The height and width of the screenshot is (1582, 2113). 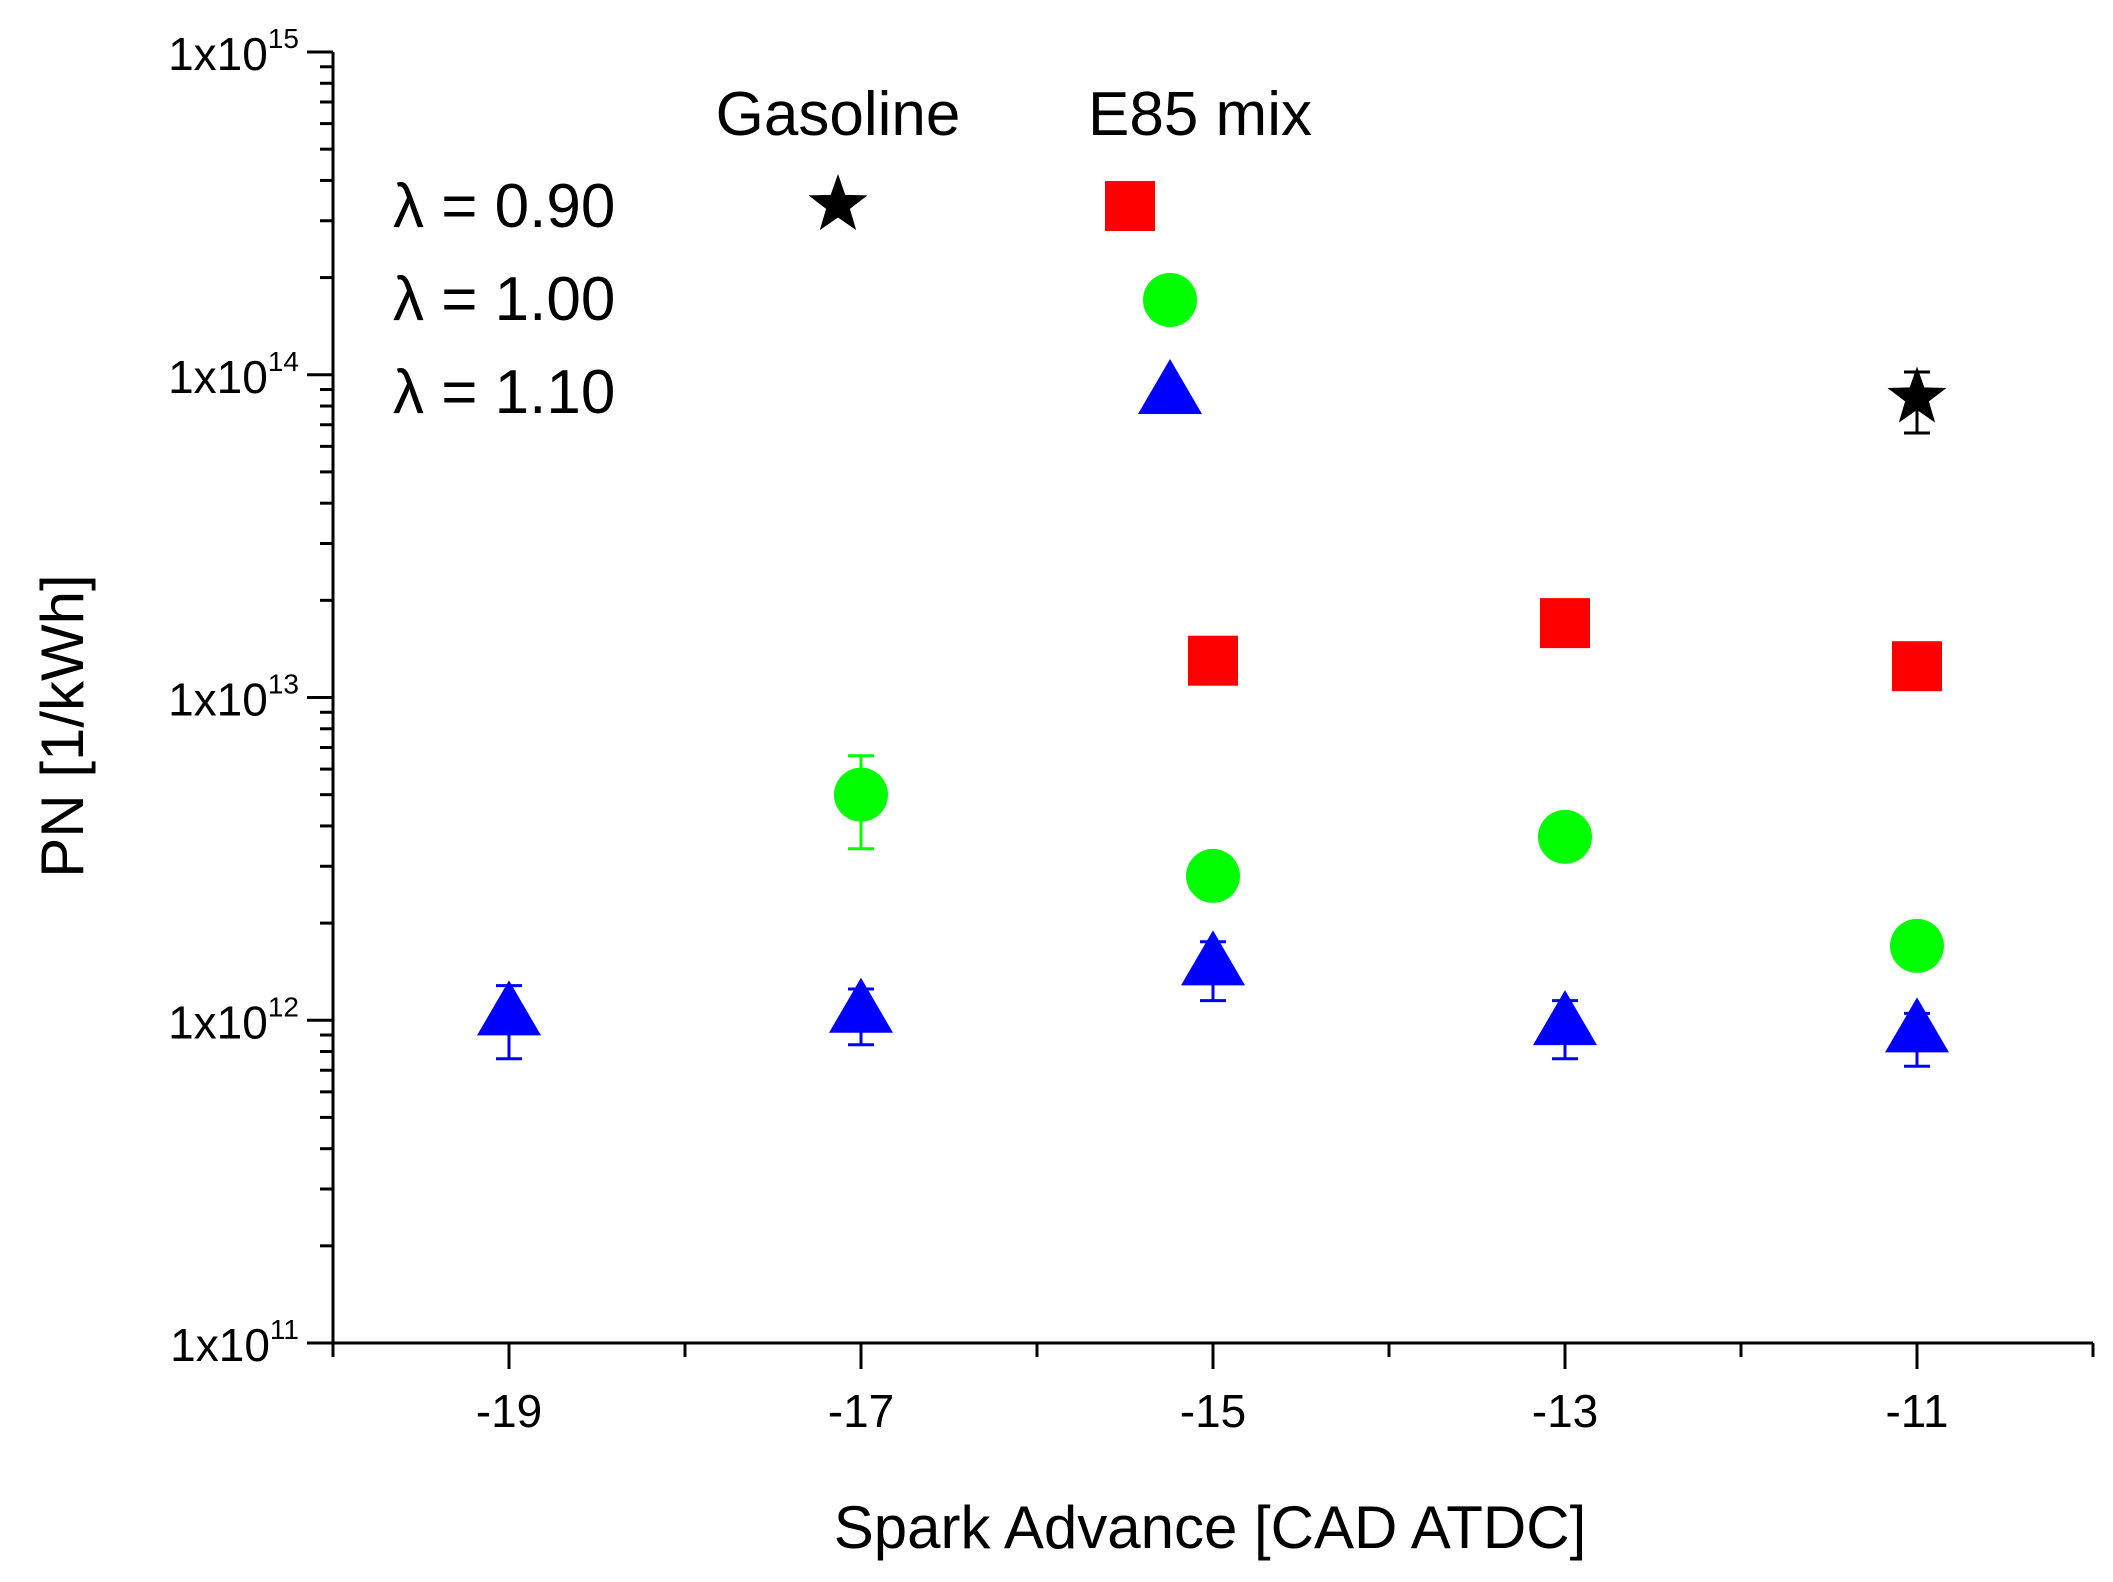 I want to click on x-axis: -19 -17 -15 -13 -11, so click(x=1213, y=1390).